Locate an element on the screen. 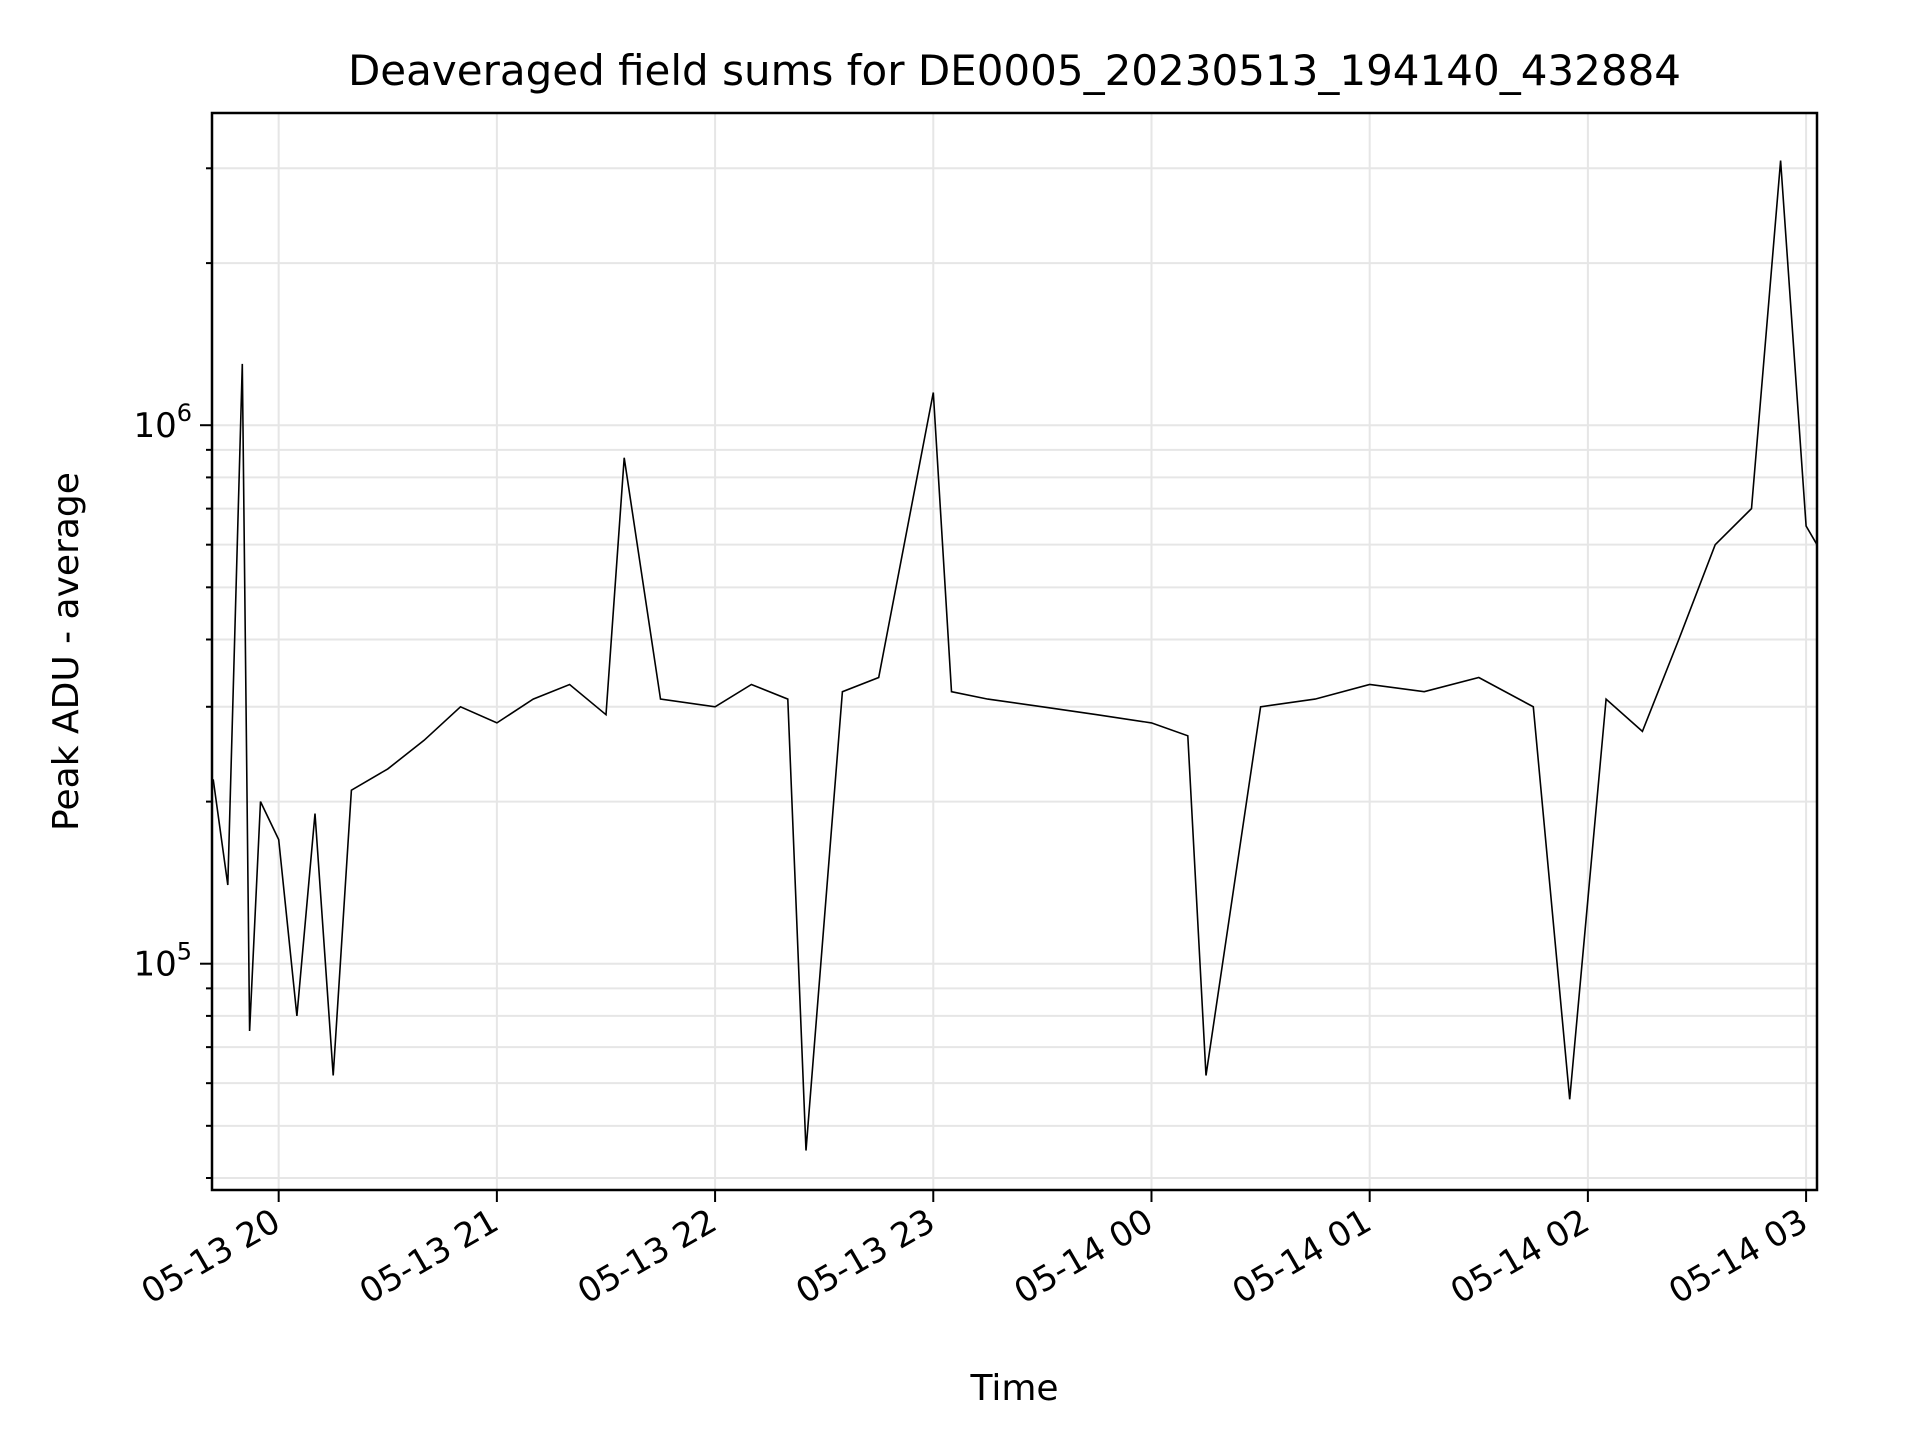 This screenshot has height=1440, width=1920. y-tick-label: 10⁶ is located at coordinates (162, 422).